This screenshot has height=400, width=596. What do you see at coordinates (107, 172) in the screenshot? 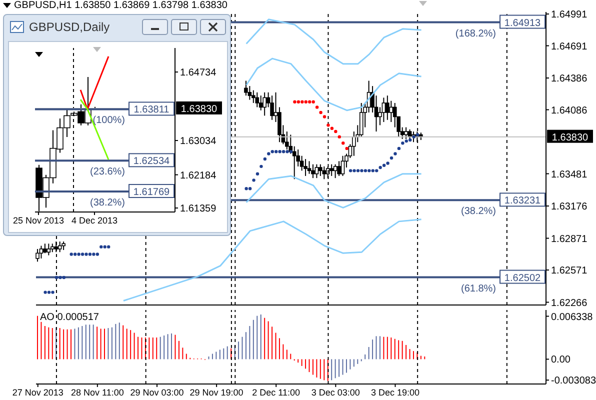
I see `annotation: (23.6%)` at bounding box center [107, 172].